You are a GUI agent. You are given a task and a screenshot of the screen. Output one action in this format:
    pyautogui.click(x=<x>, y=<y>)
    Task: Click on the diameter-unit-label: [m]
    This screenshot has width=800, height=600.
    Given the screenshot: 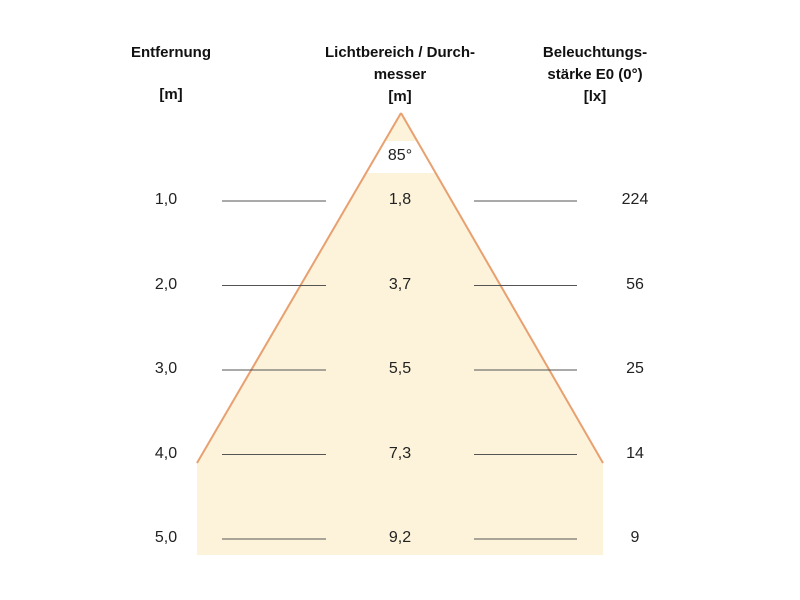 What is the action you would take?
    pyautogui.click(x=400, y=96)
    